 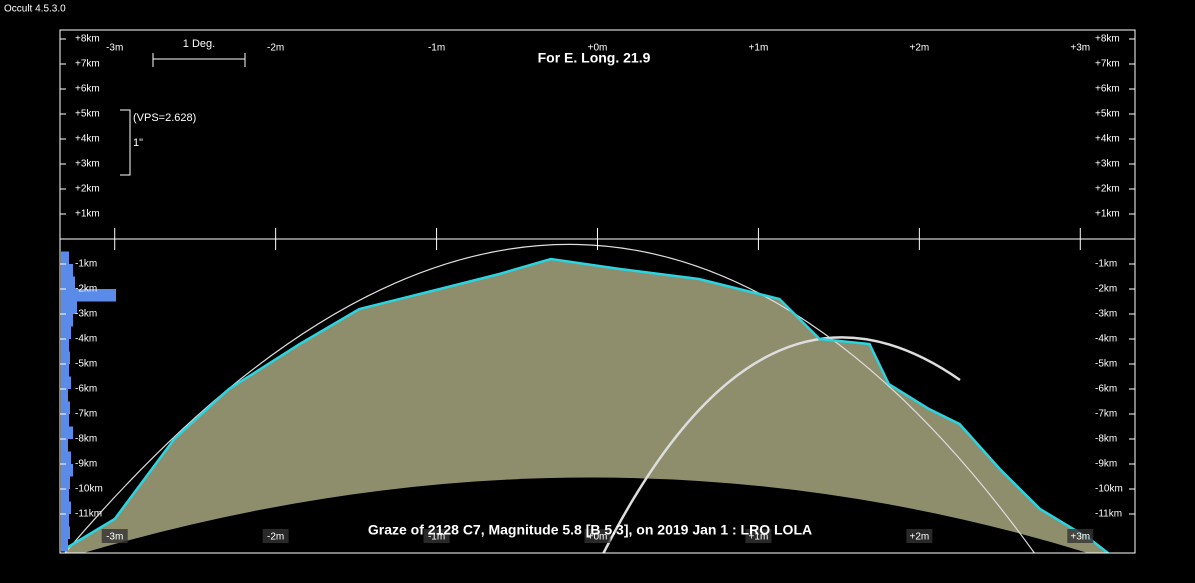 What do you see at coordinates (1107, 114) in the screenshot?
I see `y-tick-label-right: +5km` at bounding box center [1107, 114].